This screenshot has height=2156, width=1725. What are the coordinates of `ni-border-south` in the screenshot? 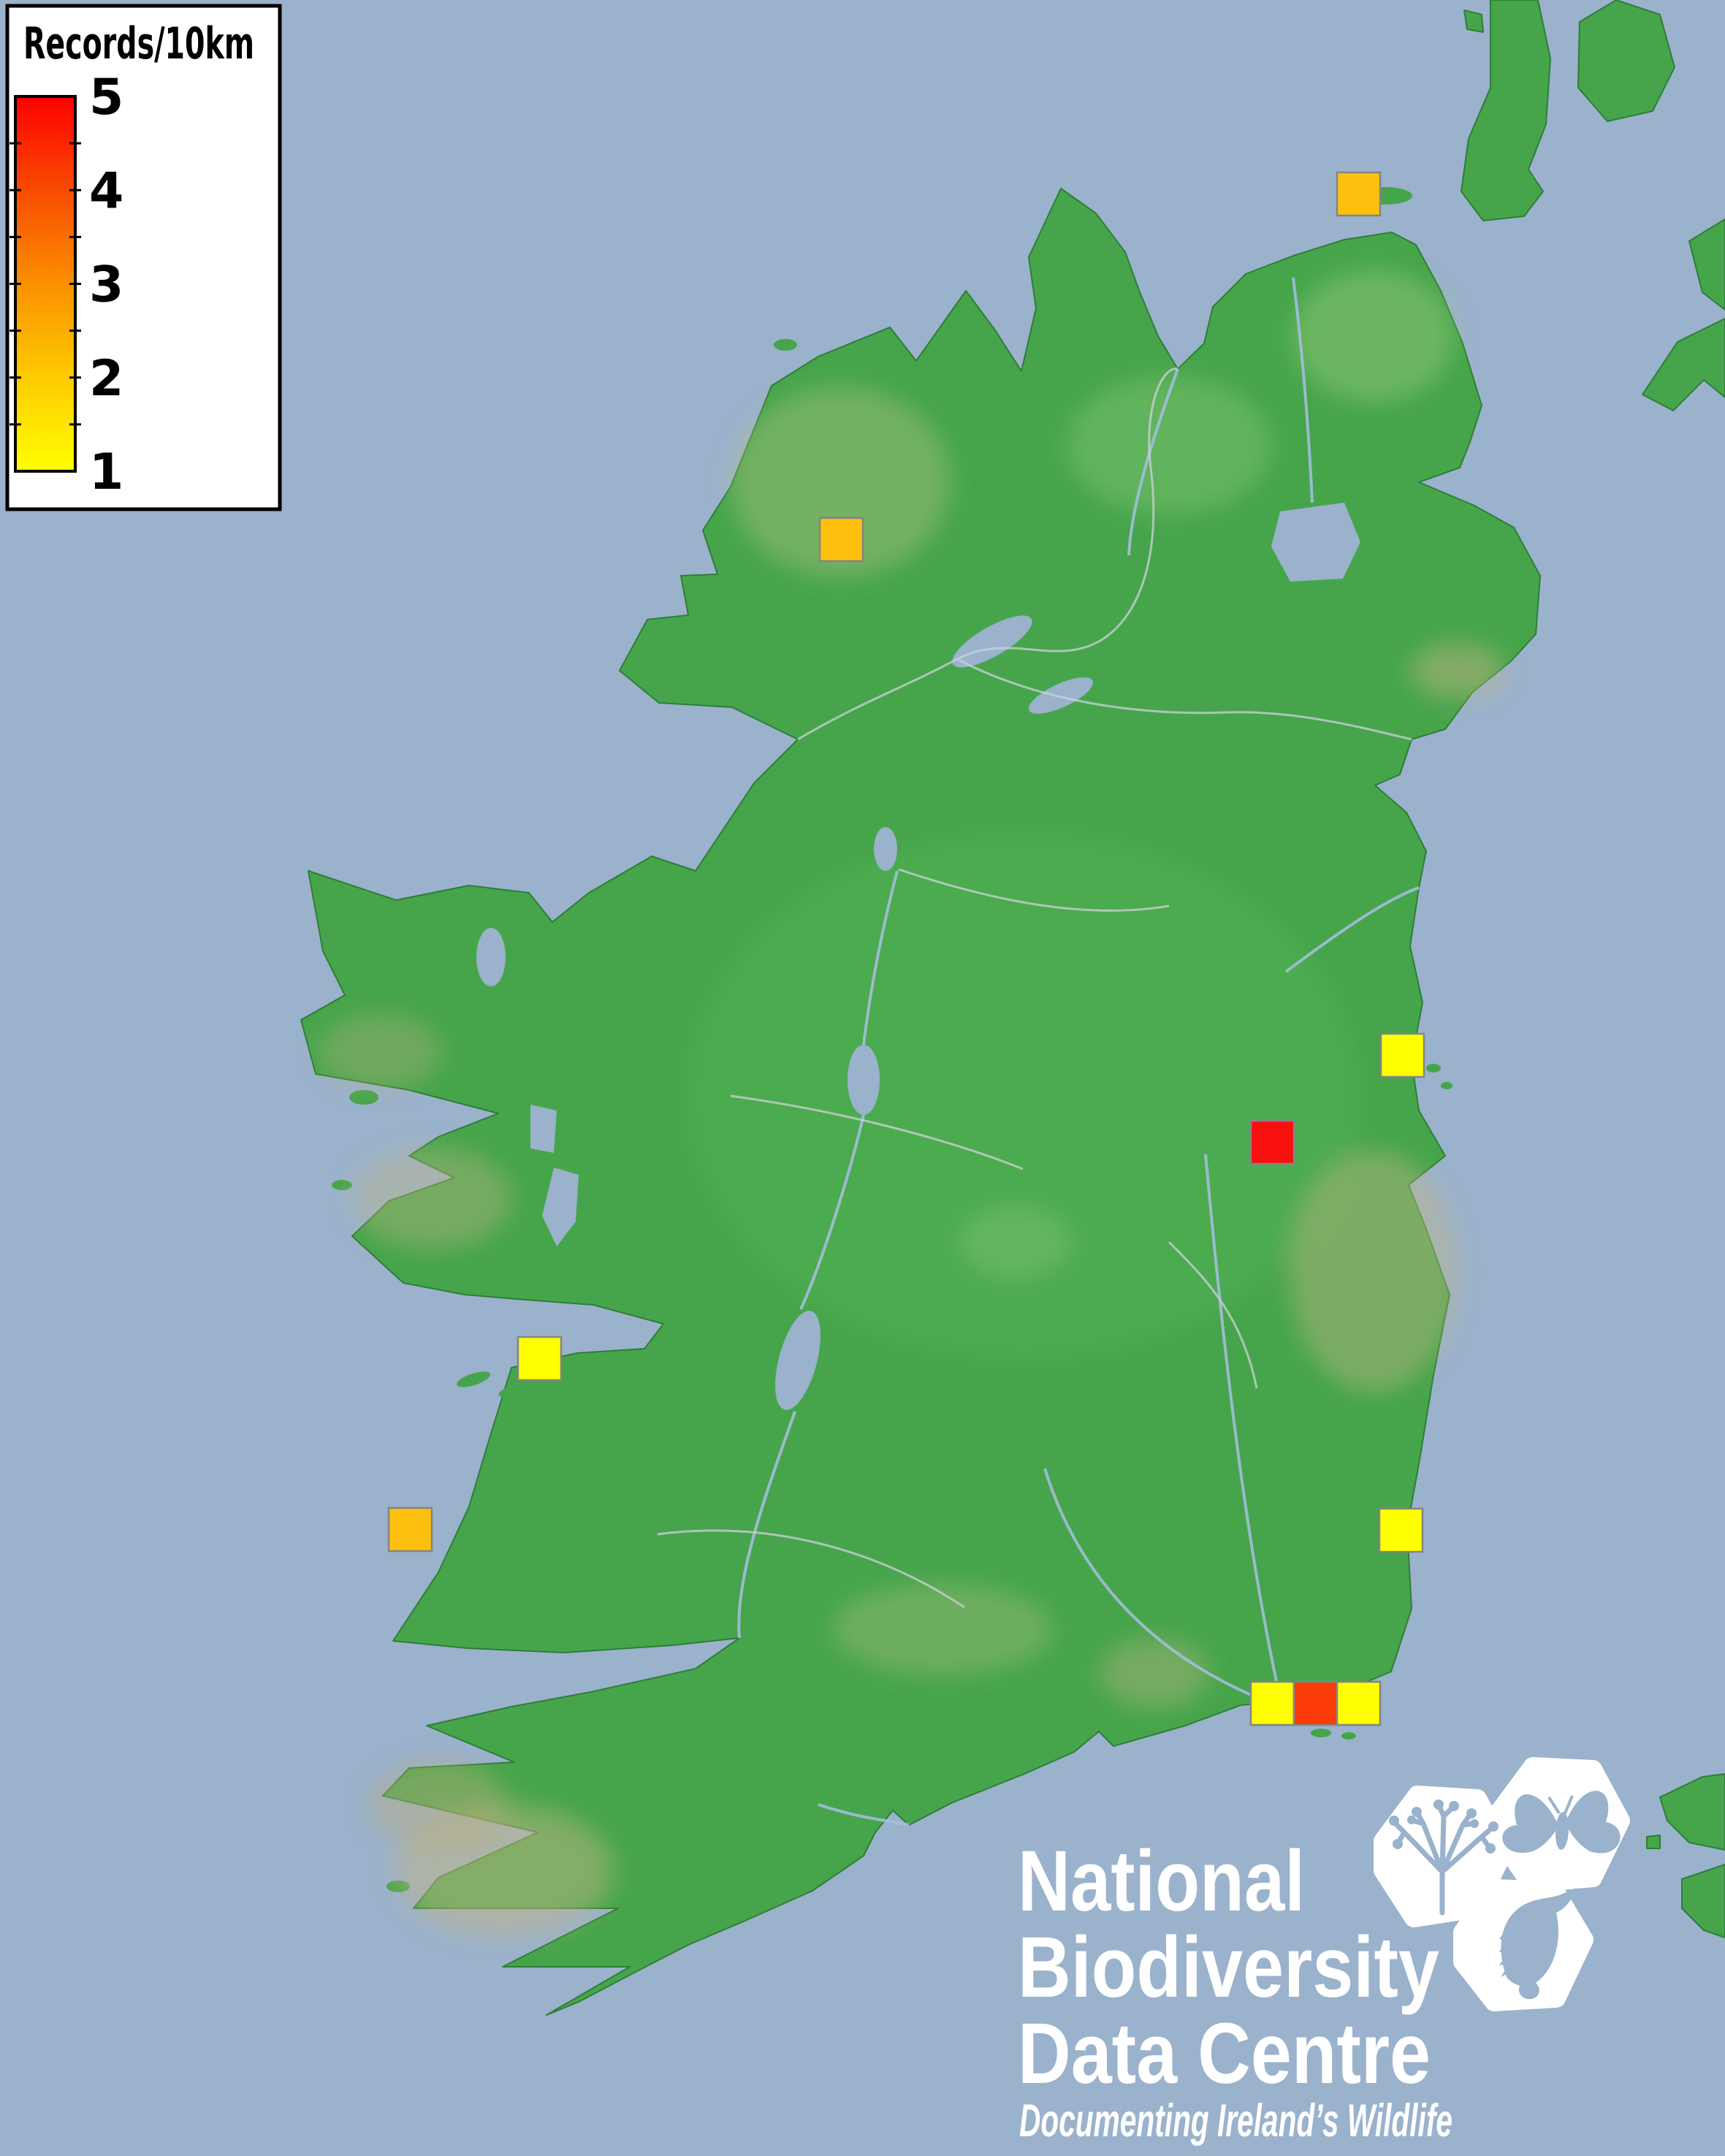 It's located at (1184, 699).